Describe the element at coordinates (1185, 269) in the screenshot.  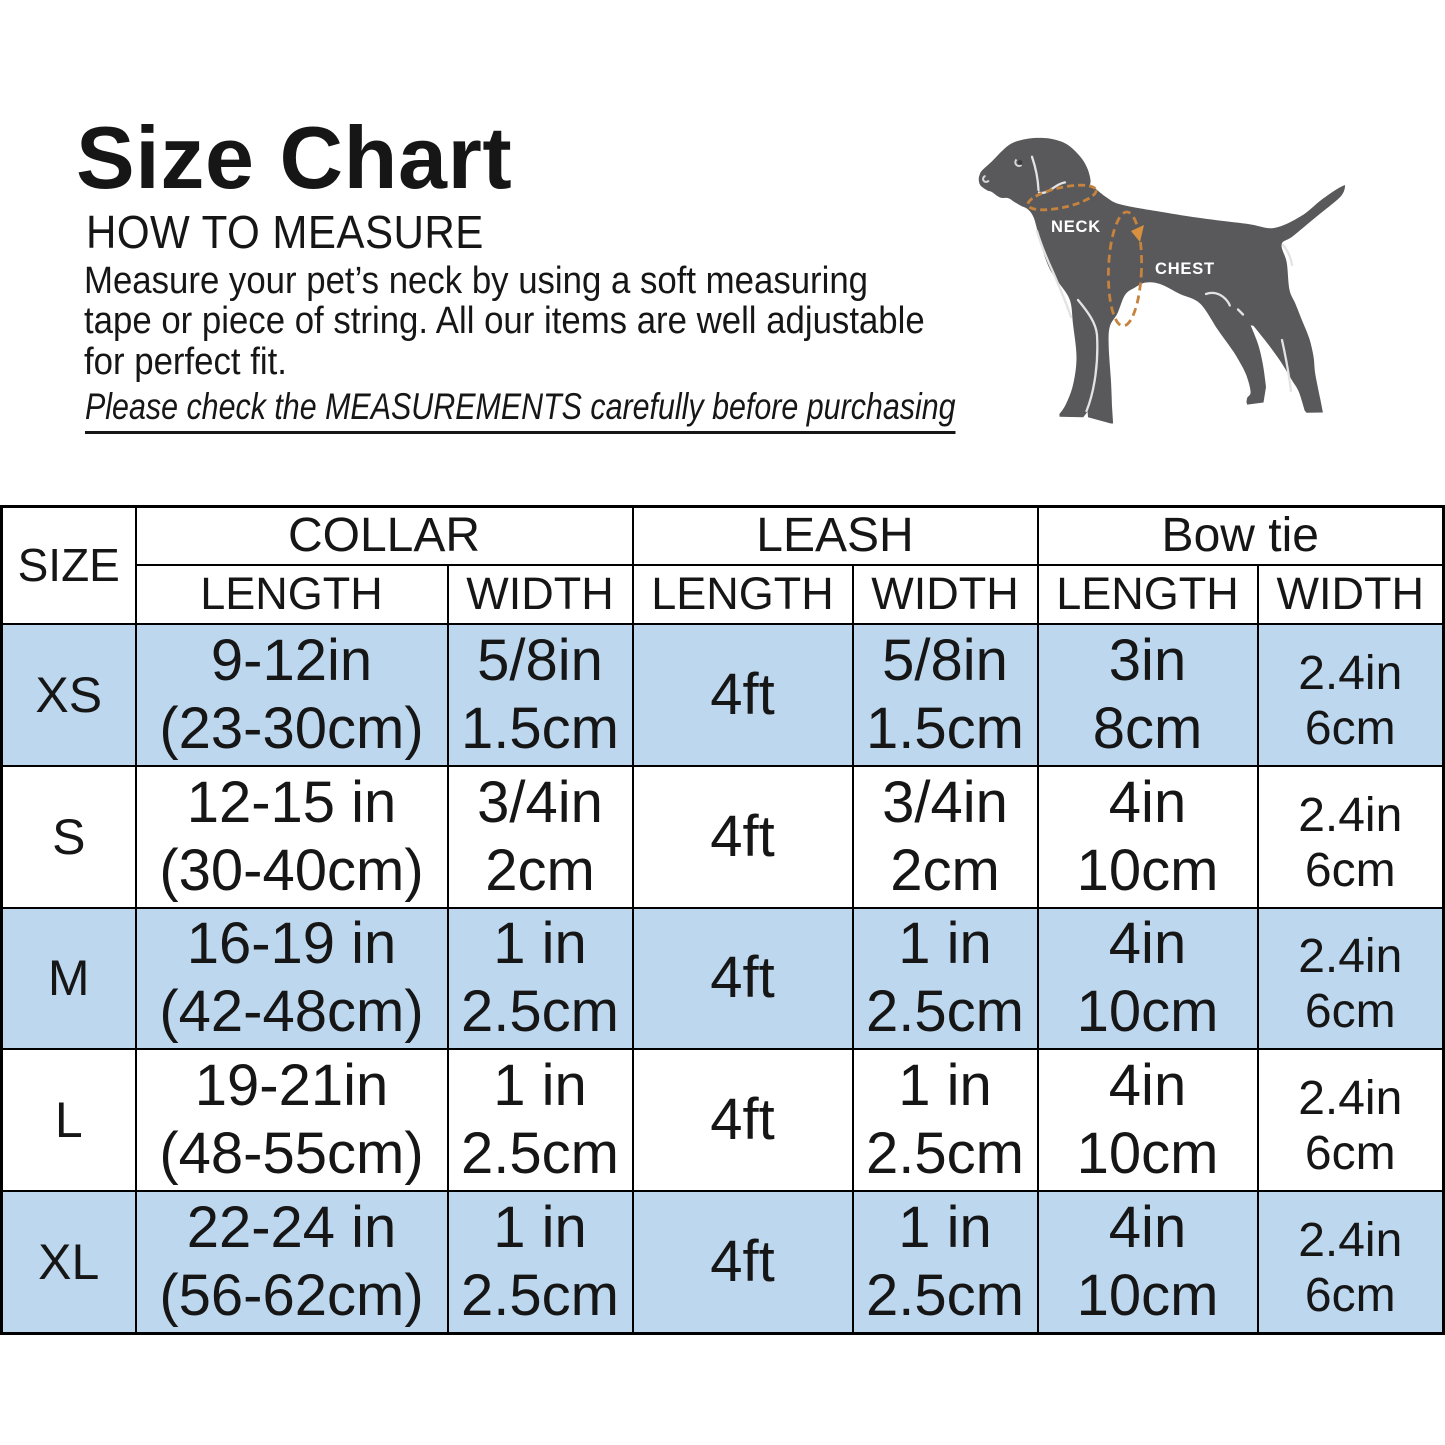
I see `svg-text: CHEST` at that location.